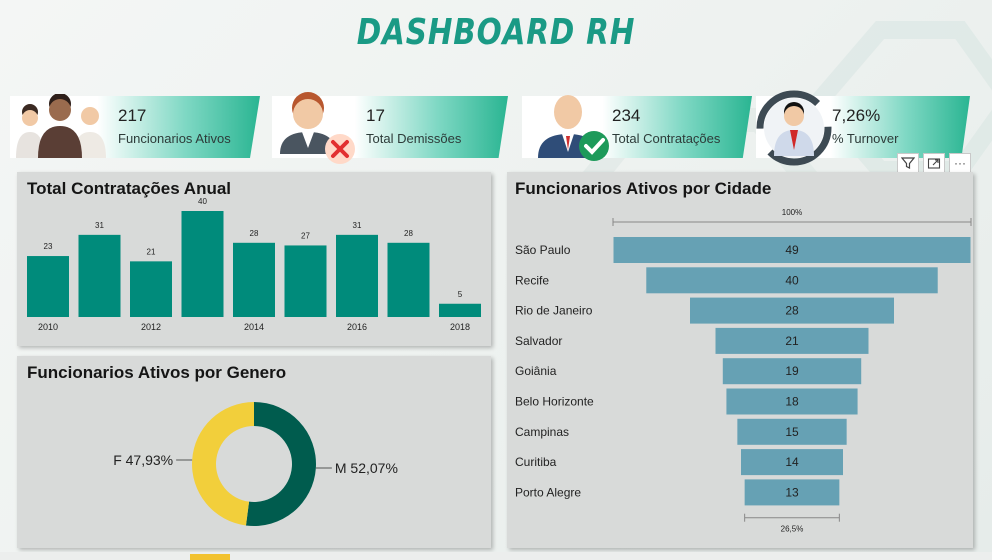 The height and width of the screenshot is (560, 992). Describe the element at coordinates (960, 163) in the screenshot. I see `more-options-button: ···` at that location.